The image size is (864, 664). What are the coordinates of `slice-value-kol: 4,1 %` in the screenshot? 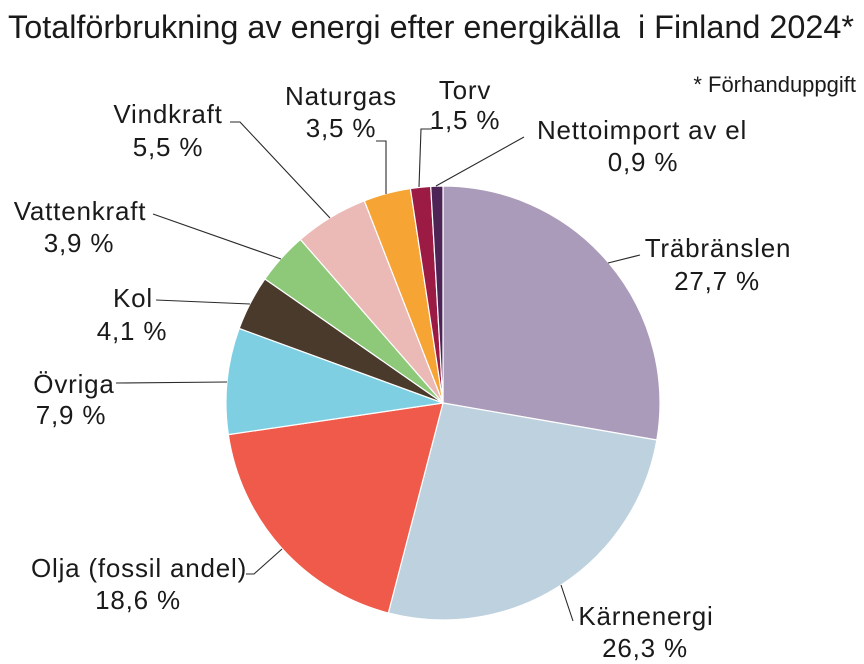 It's located at (132, 331).